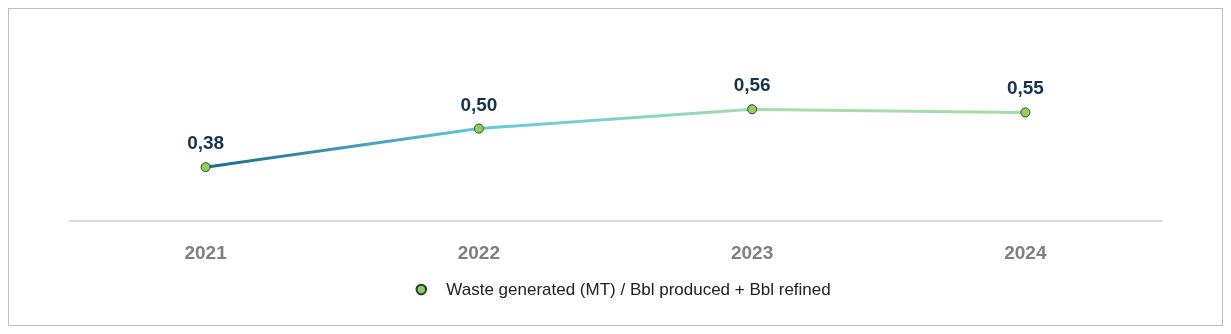 The width and height of the screenshot is (1231, 334). I want to click on x-tick-label: 2023, so click(752, 252).